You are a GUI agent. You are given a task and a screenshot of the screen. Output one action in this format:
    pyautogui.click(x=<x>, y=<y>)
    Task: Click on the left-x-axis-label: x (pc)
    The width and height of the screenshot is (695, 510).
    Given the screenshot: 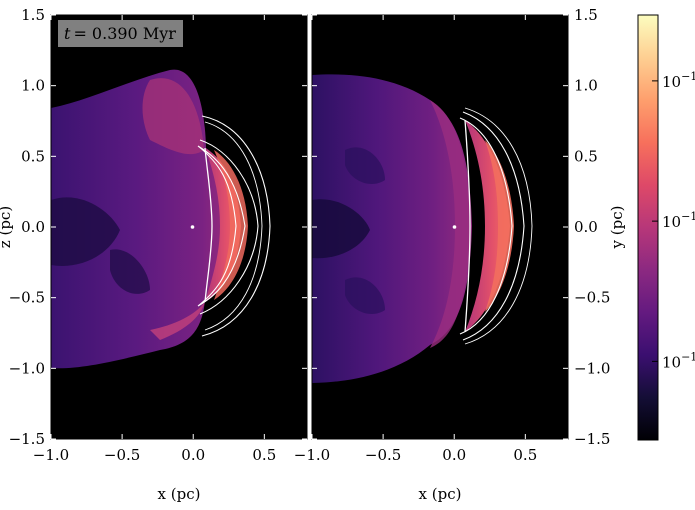 What is the action you would take?
    pyautogui.click(x=179, y=494)
    